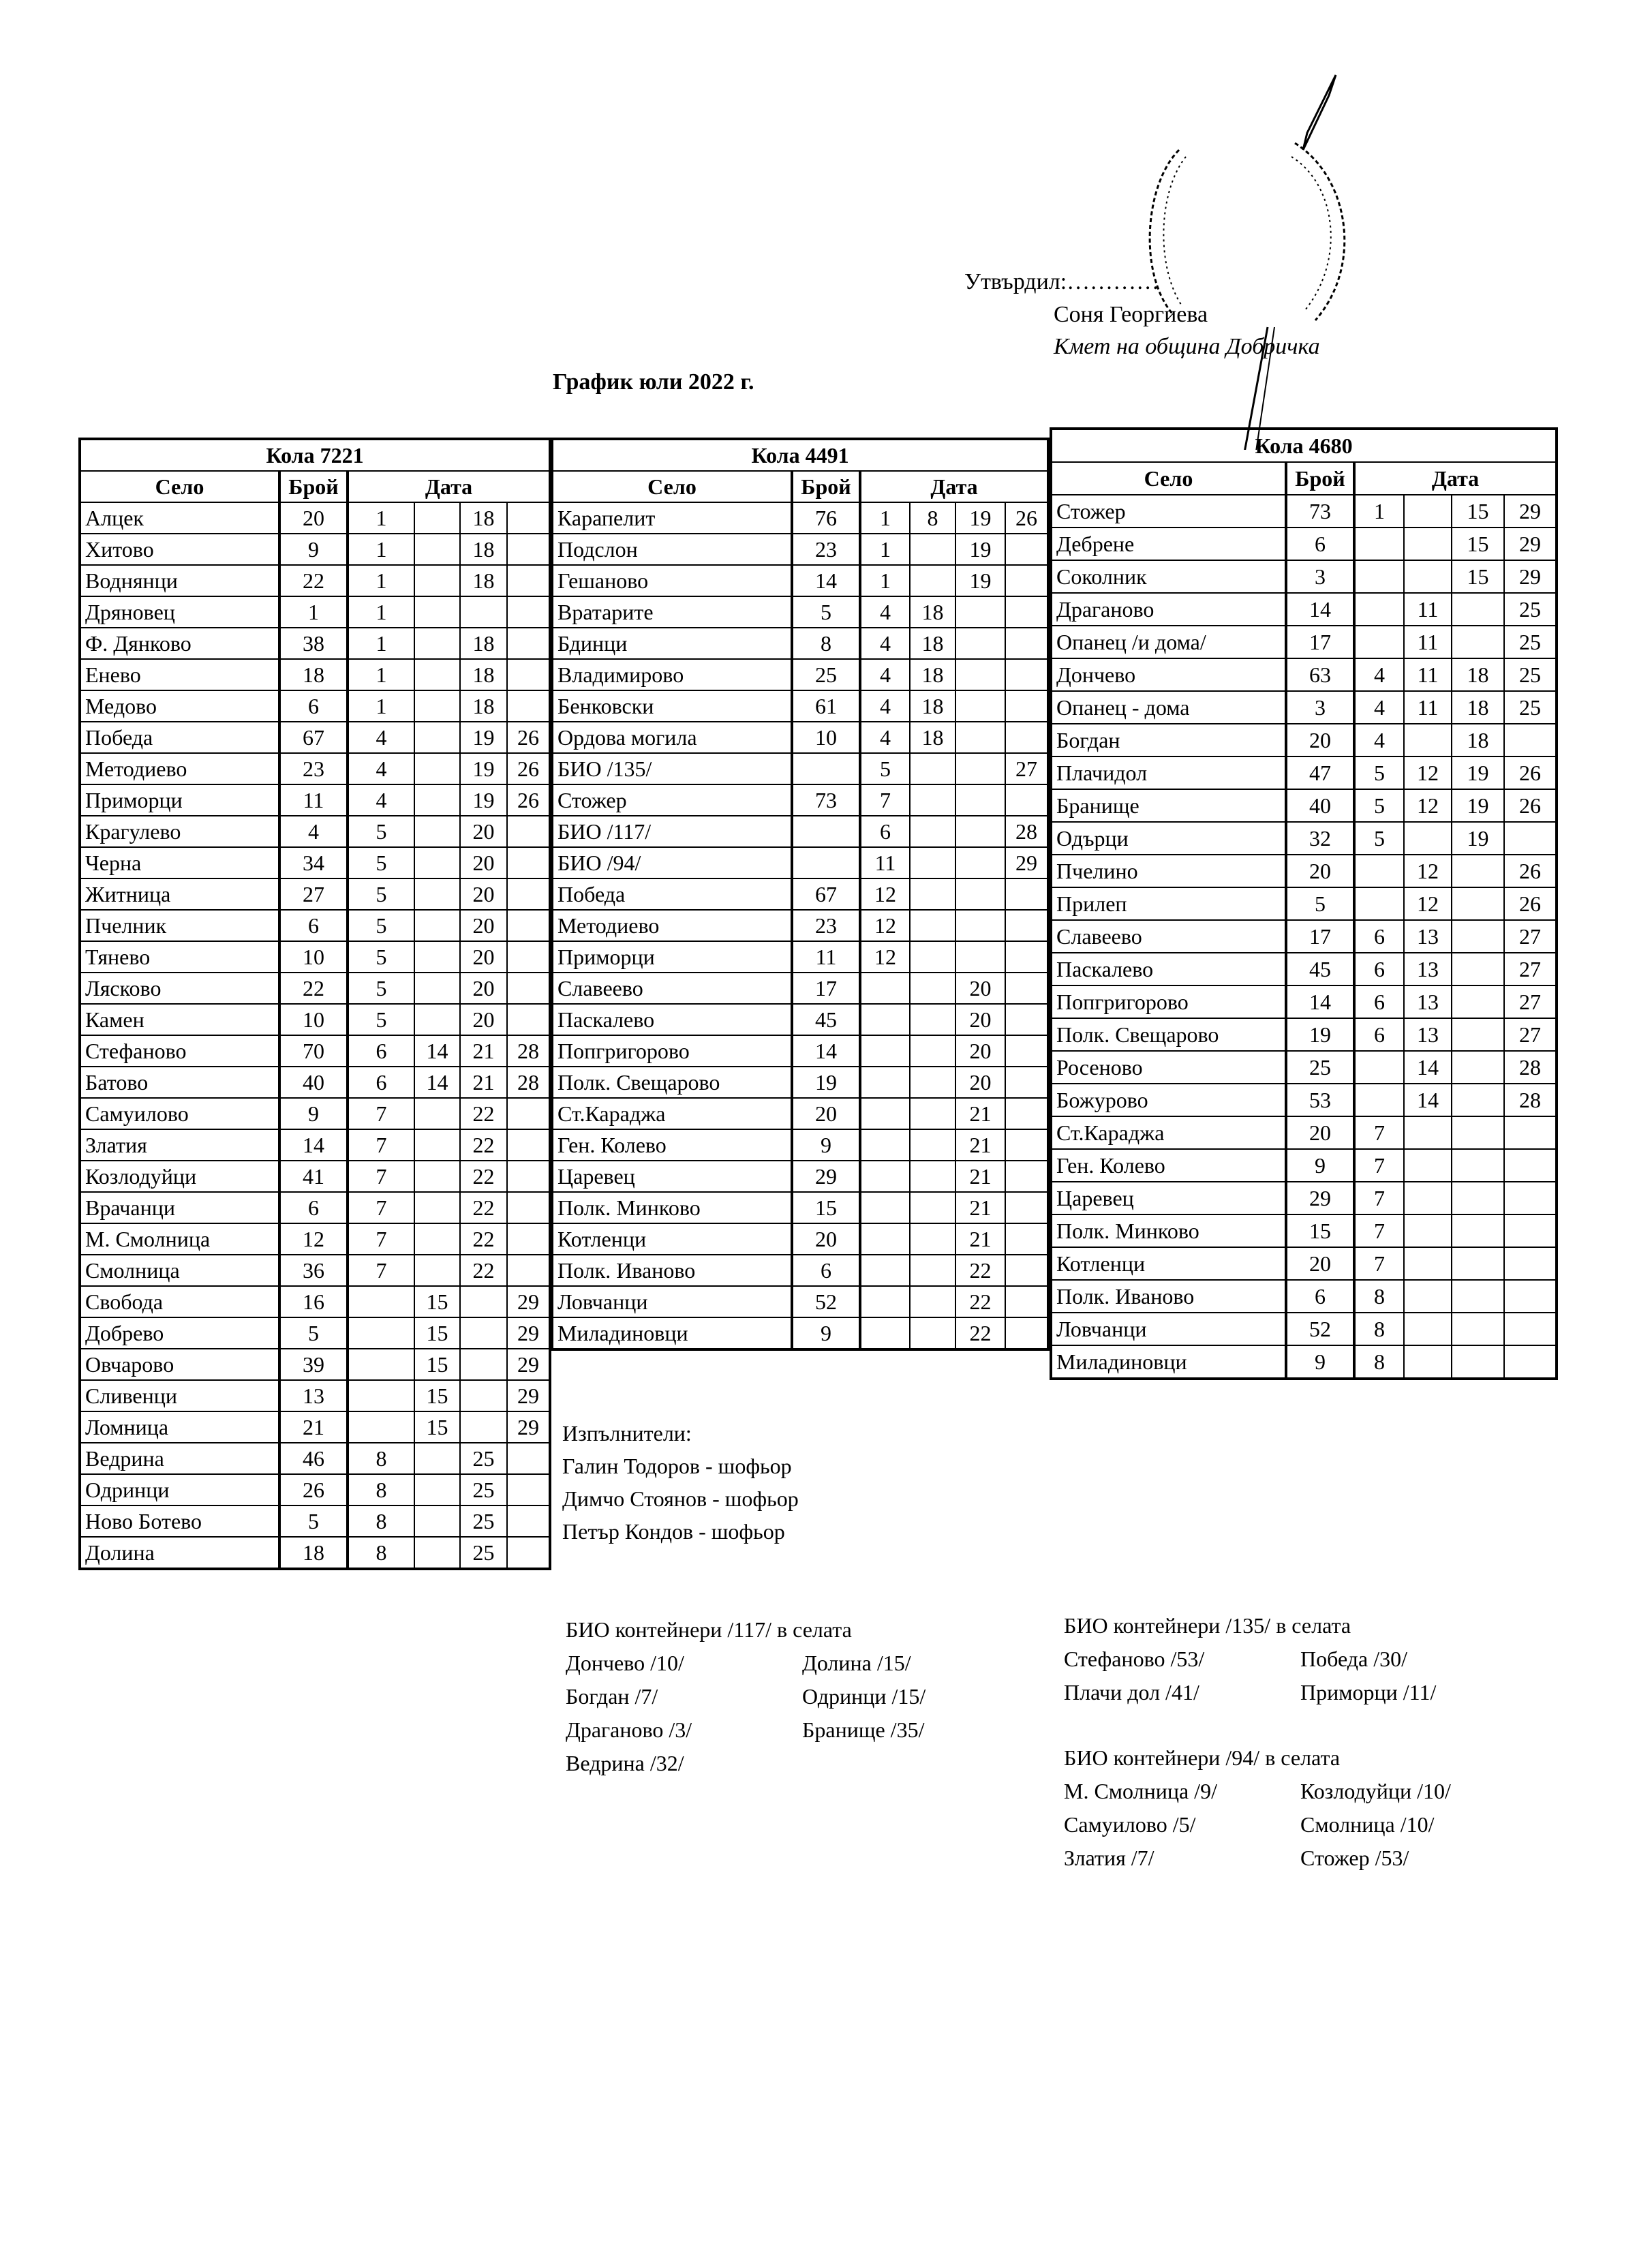 This screenshot has width=1652, height=2247. I want to click on count-cell: 1, so click(313, 612).